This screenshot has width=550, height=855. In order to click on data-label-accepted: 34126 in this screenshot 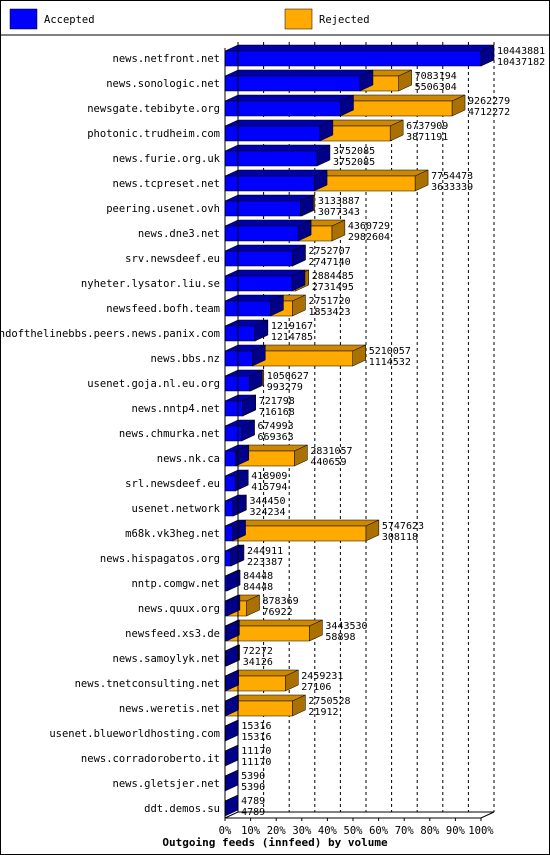, I will do `click(258, 662)`.